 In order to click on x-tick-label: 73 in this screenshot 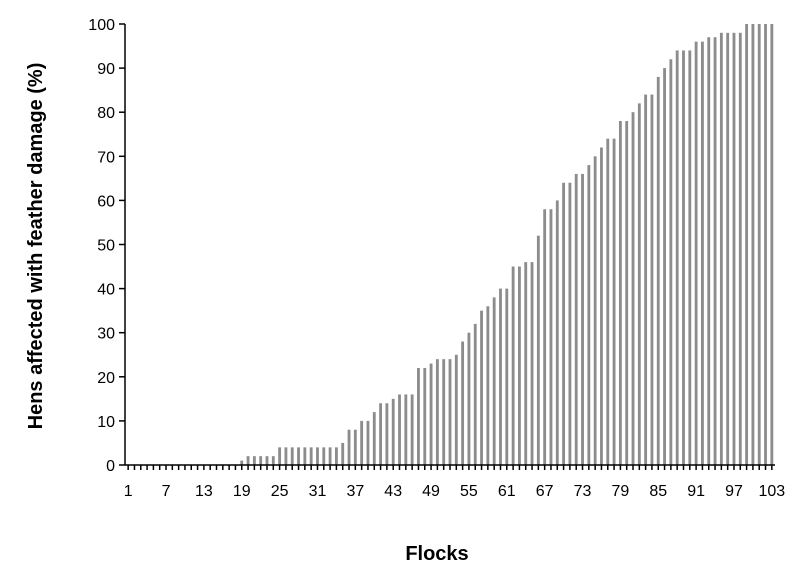, I will do `click(583, 491)`.